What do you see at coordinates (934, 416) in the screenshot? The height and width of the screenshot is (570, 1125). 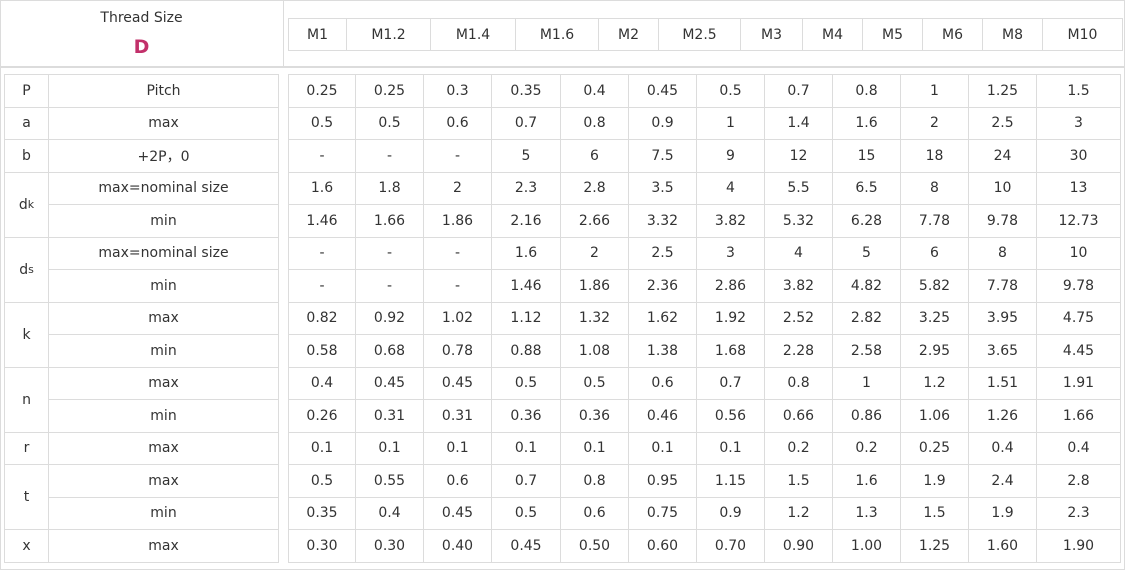 I see `value-cell: 1.06` at bounding box center [934, 416].